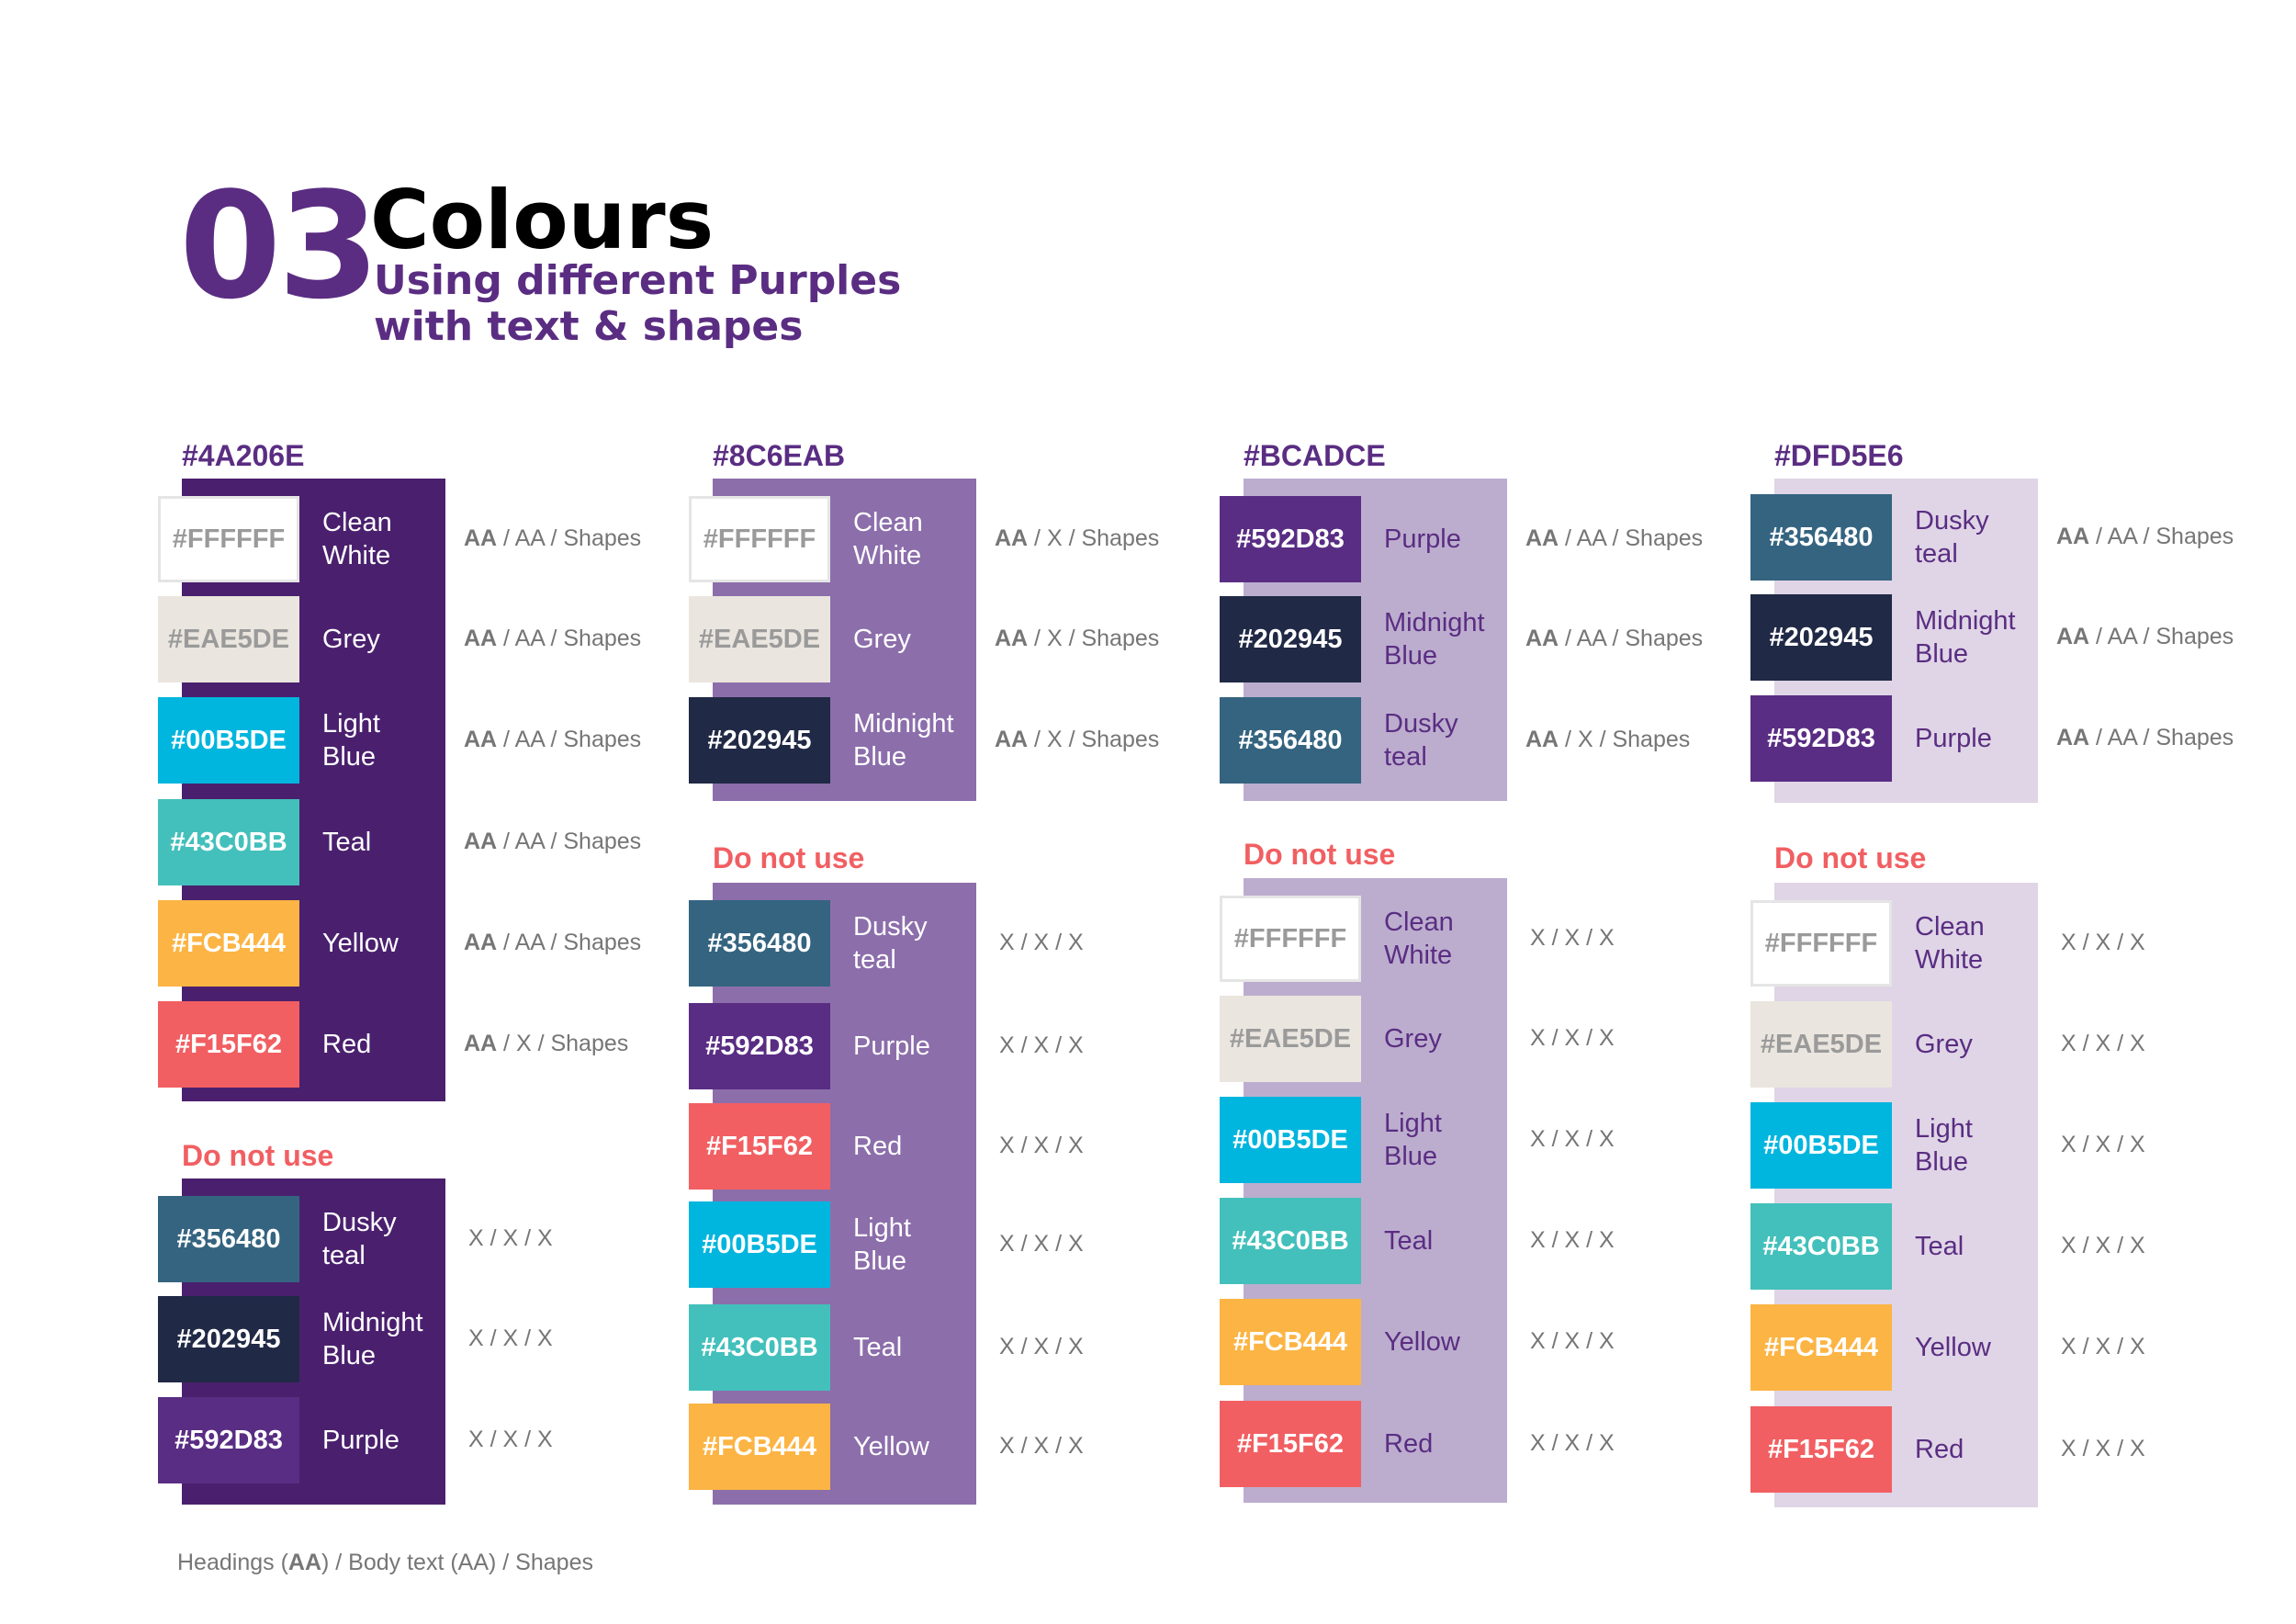 The image size is (2296, 1624). I want to click on colour-name-line: Dusky, so click(1952, 521).